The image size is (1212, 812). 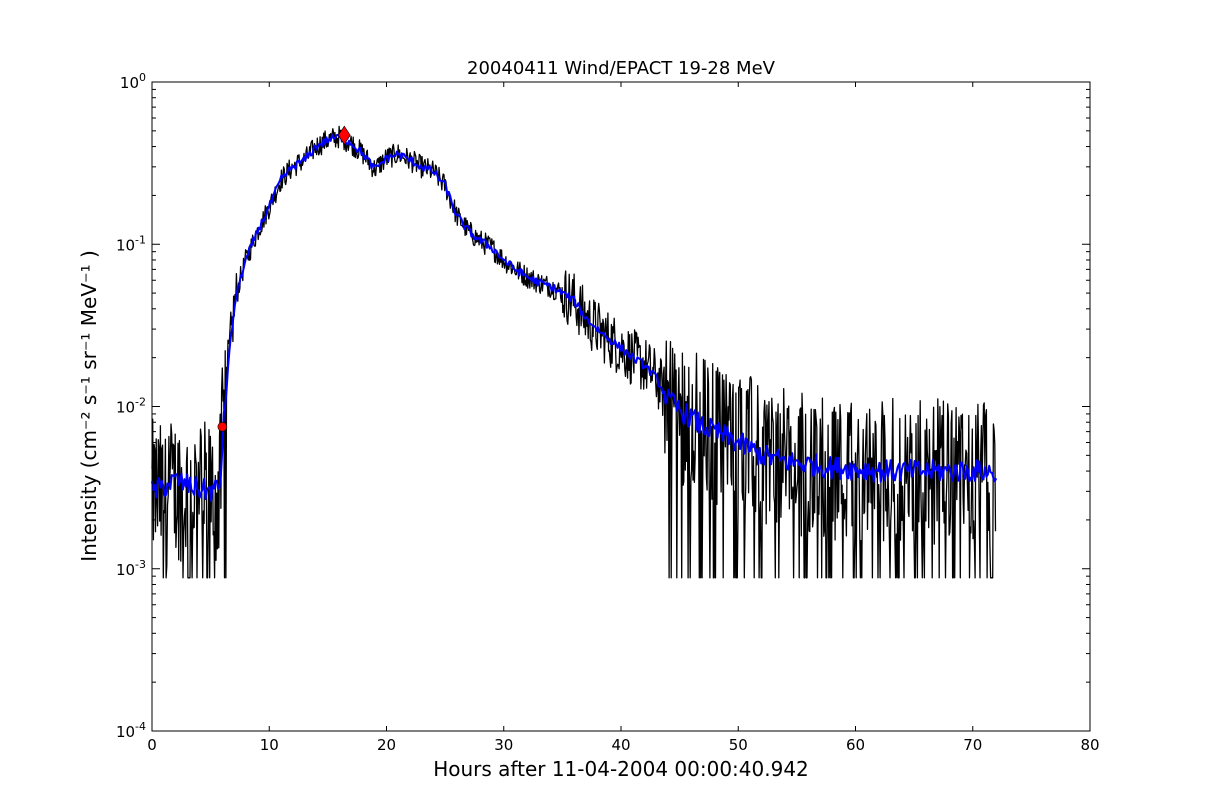 I want to click on onset-marker, so click(x=222, y=426).